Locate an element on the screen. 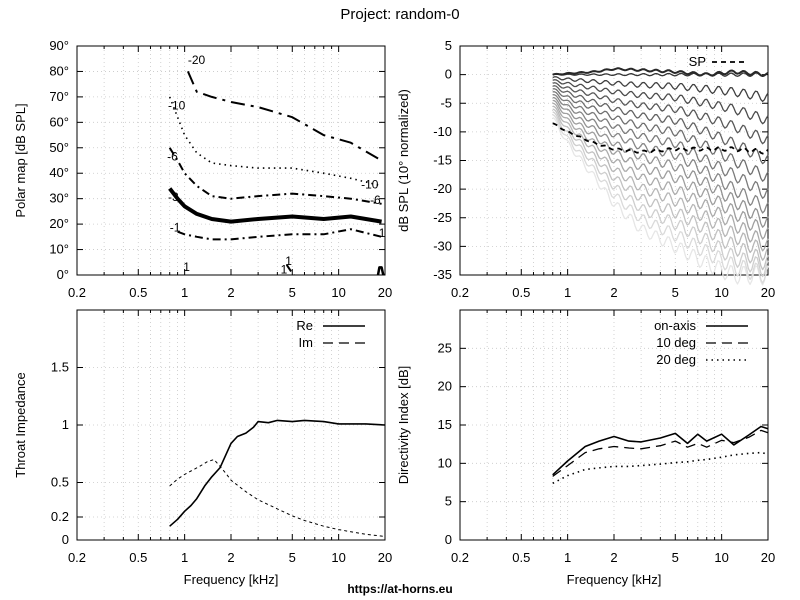 This screenshot has height=600, width=800. contour-label: -6 is located at coordinates (172, 157).